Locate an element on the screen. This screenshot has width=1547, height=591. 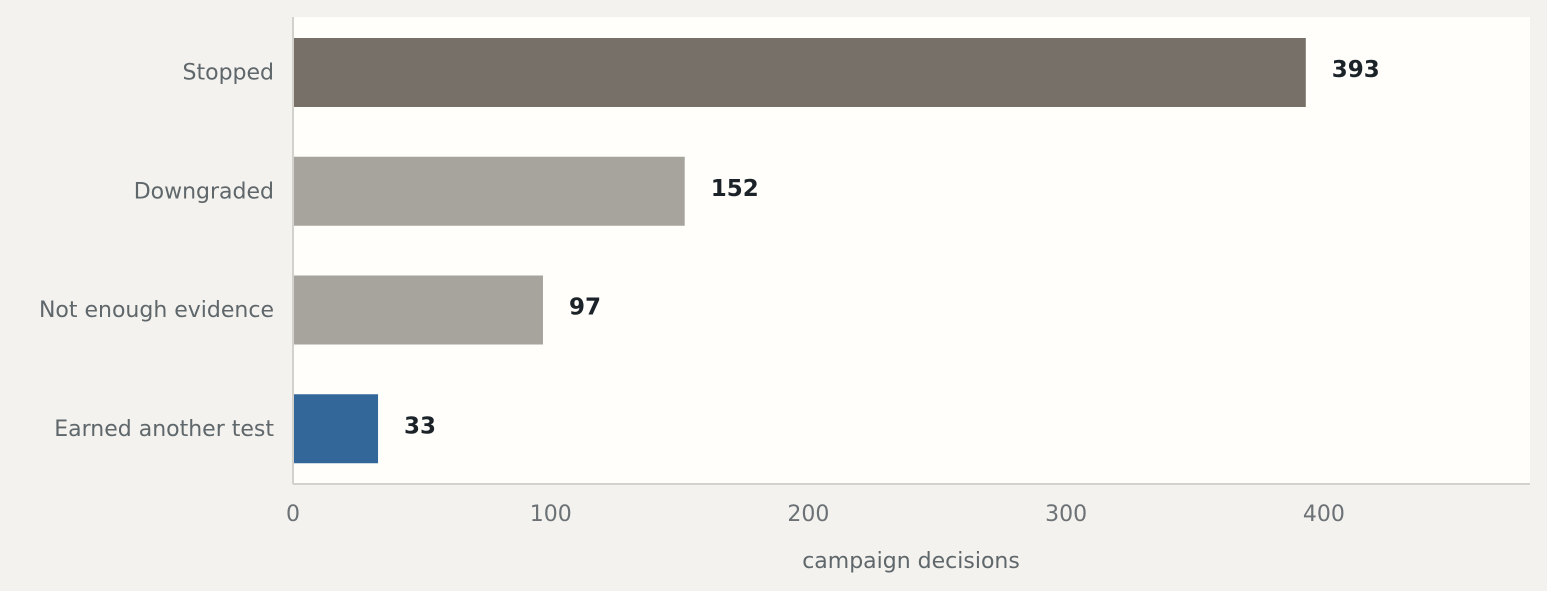
value-label-earned-another-test: 33 is located at coordinates (420, 426).